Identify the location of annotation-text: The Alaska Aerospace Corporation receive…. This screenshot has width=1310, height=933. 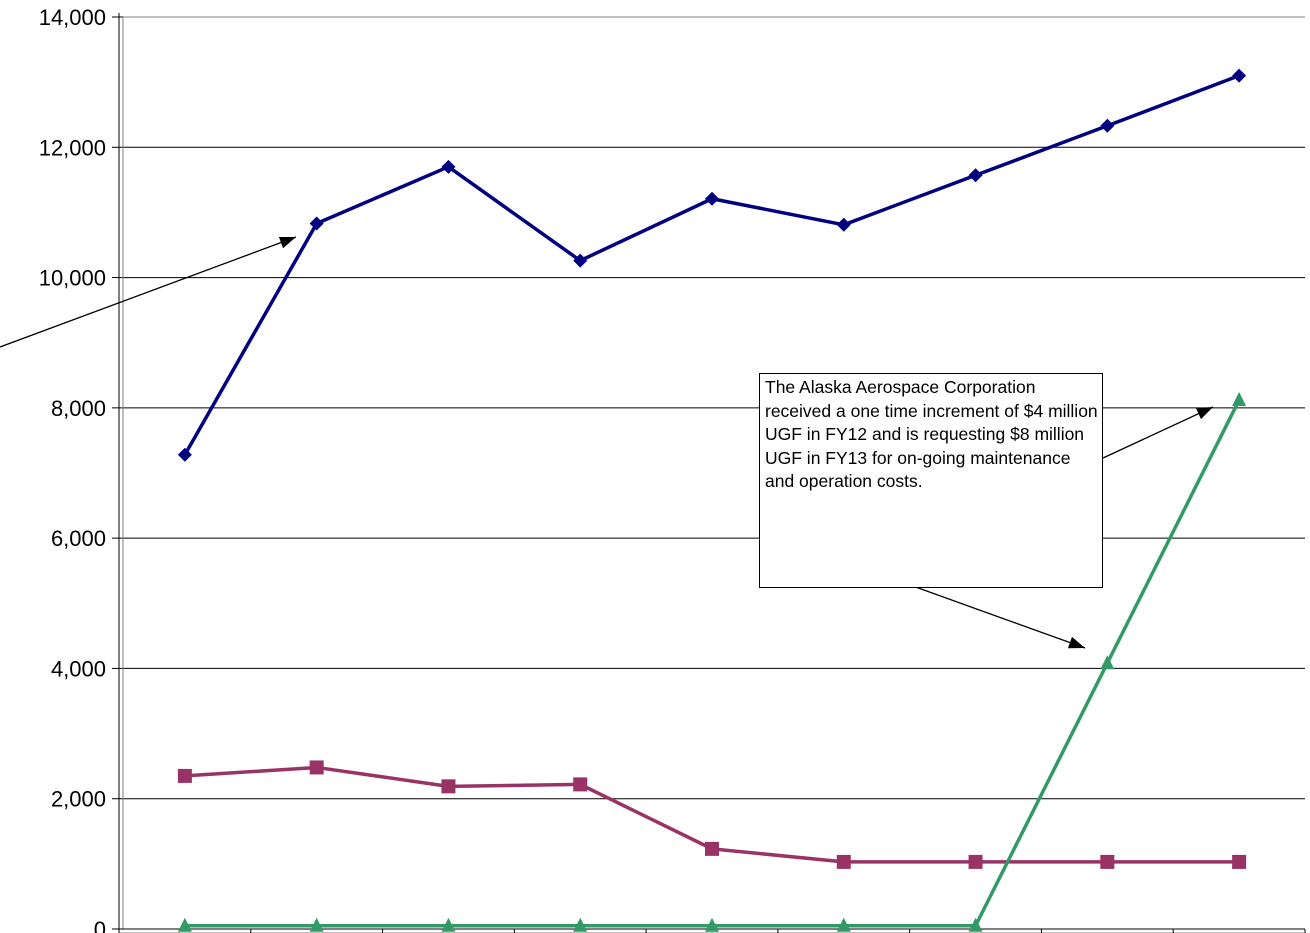
(931, 434).